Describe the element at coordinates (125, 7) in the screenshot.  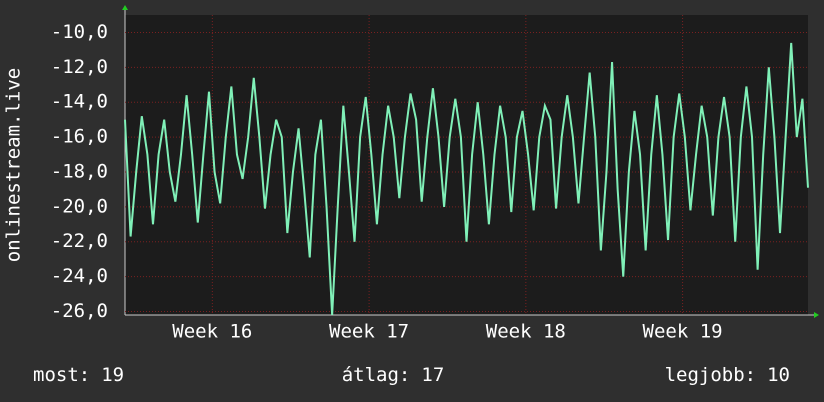
I see `y-arrow` at that location.